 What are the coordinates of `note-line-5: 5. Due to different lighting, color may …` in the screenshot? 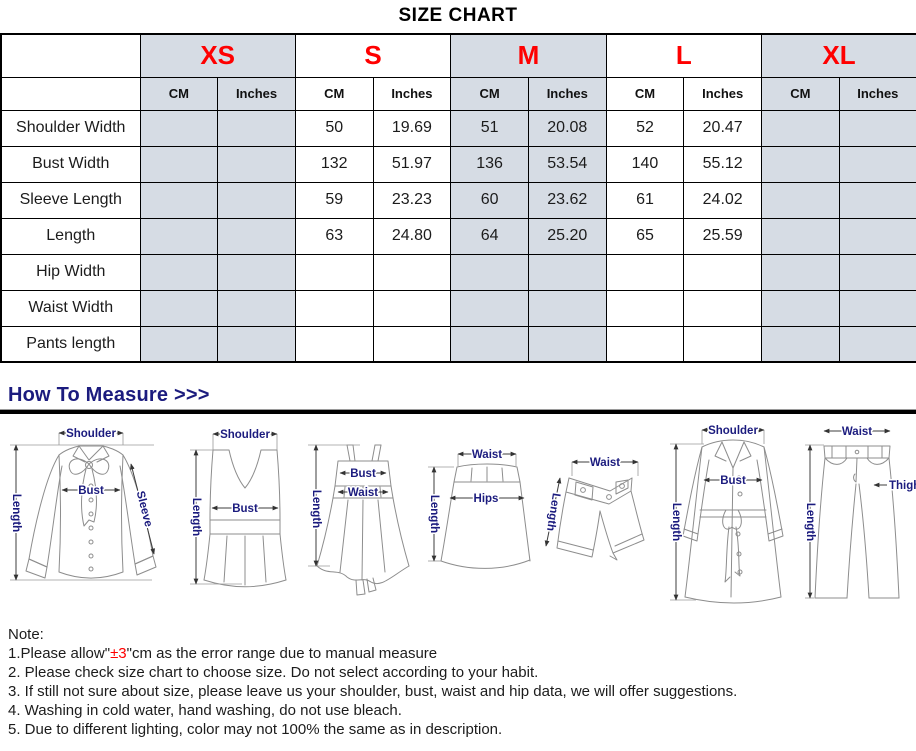 It's located at (255, 729).